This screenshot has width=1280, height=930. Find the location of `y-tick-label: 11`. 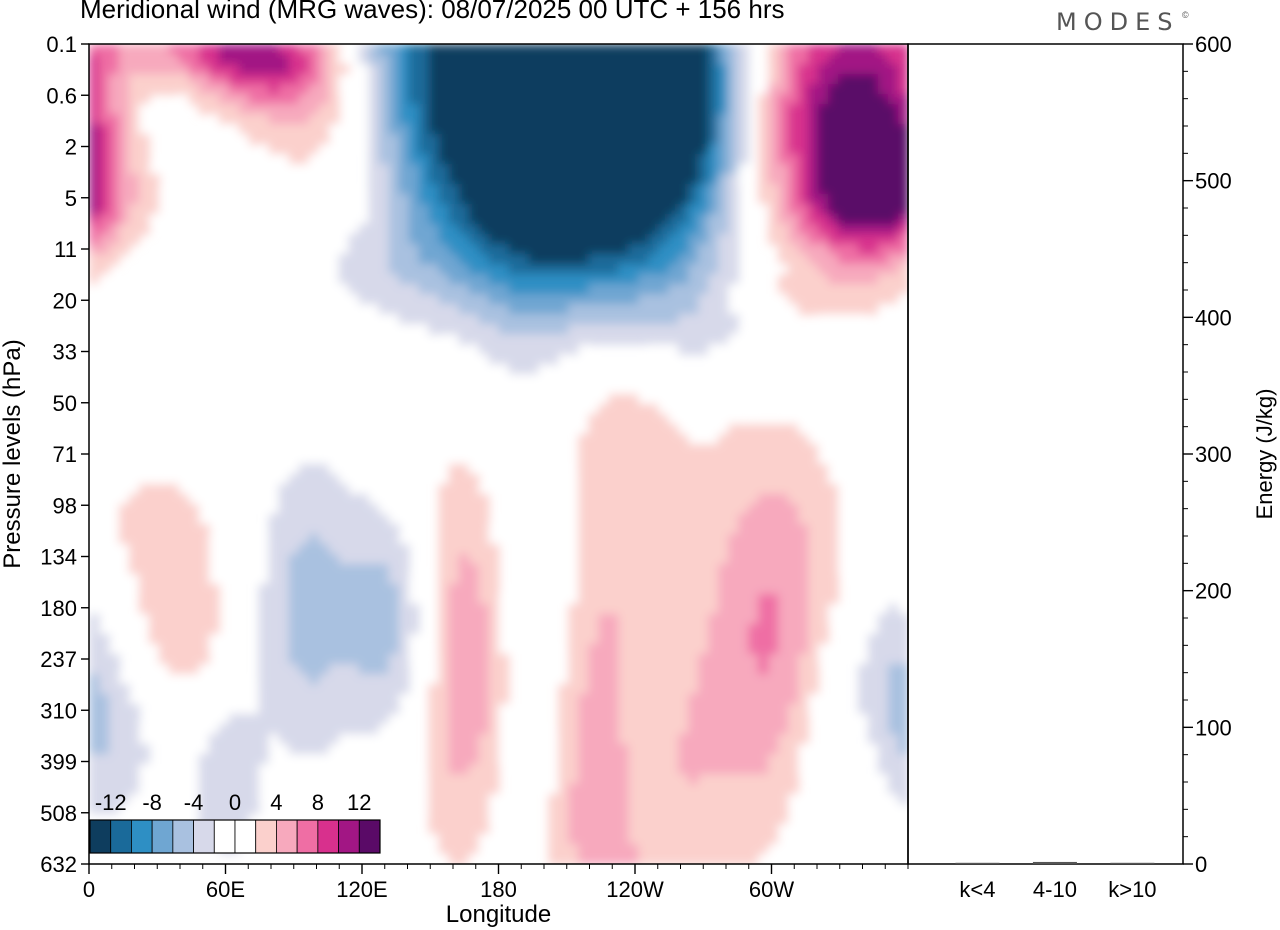

y-tick-label: 11 is located at coordinates (65, 249).